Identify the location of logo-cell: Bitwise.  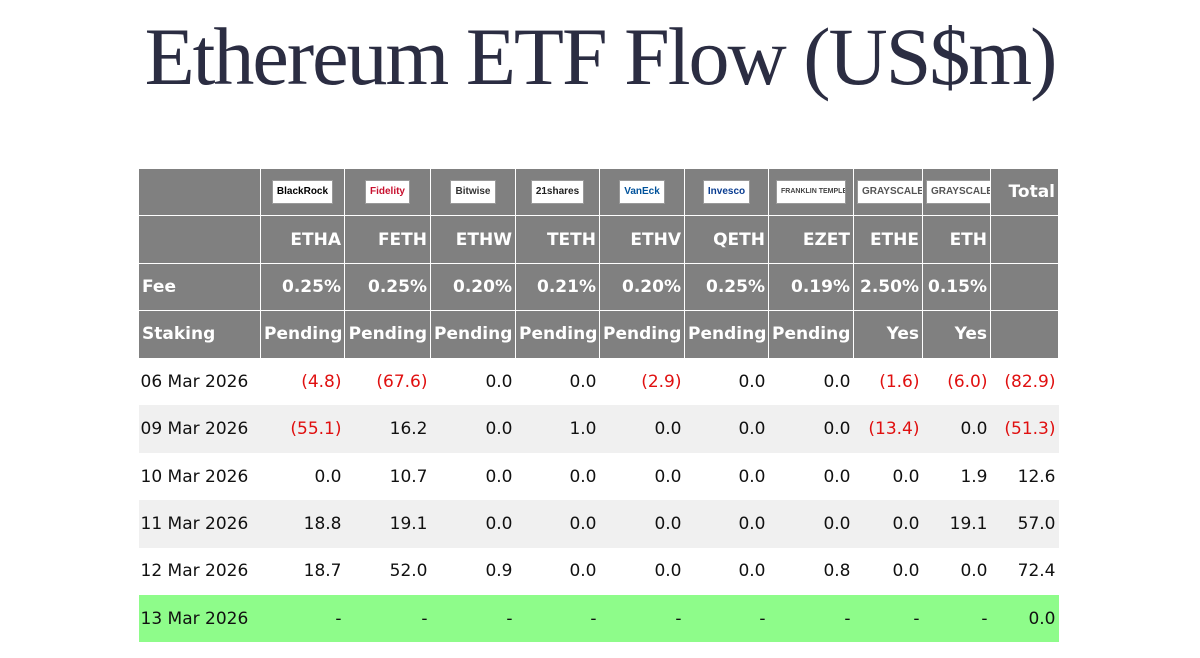
(473, 192).